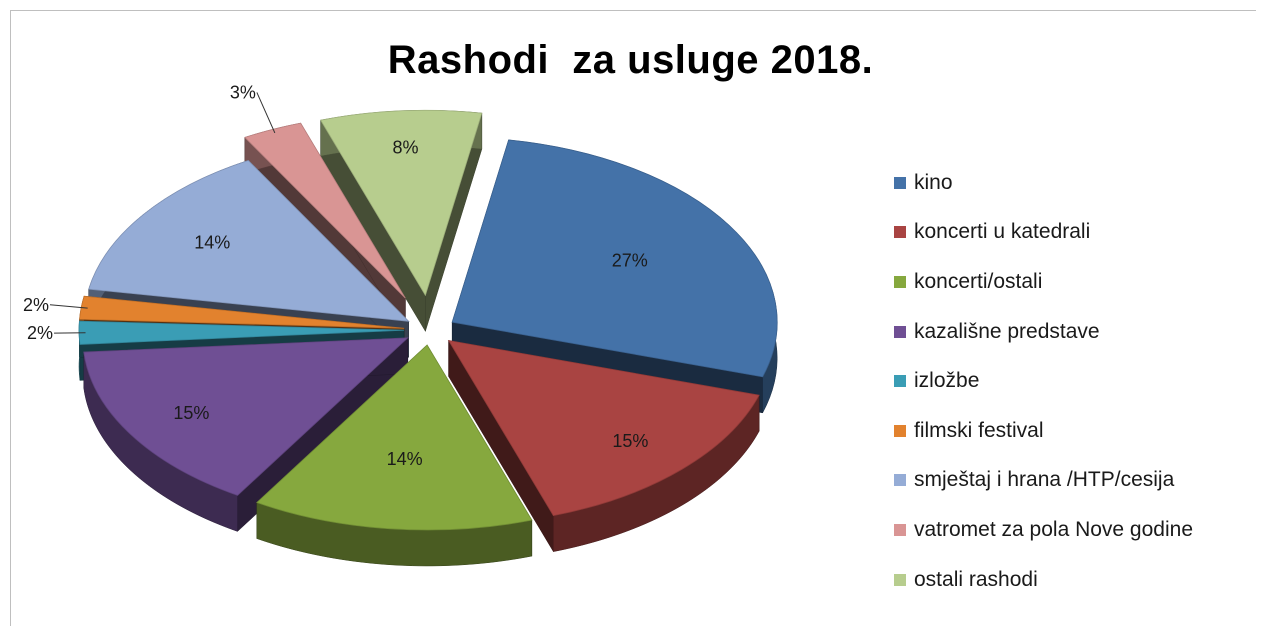 Image resolution: width=1261 pixels, height=634 pixels. I want to click on legend-item-smjestaj-i-hrana-htp-cesija: smještaj i hrana /HTP/cesija, so click(1074, 481).